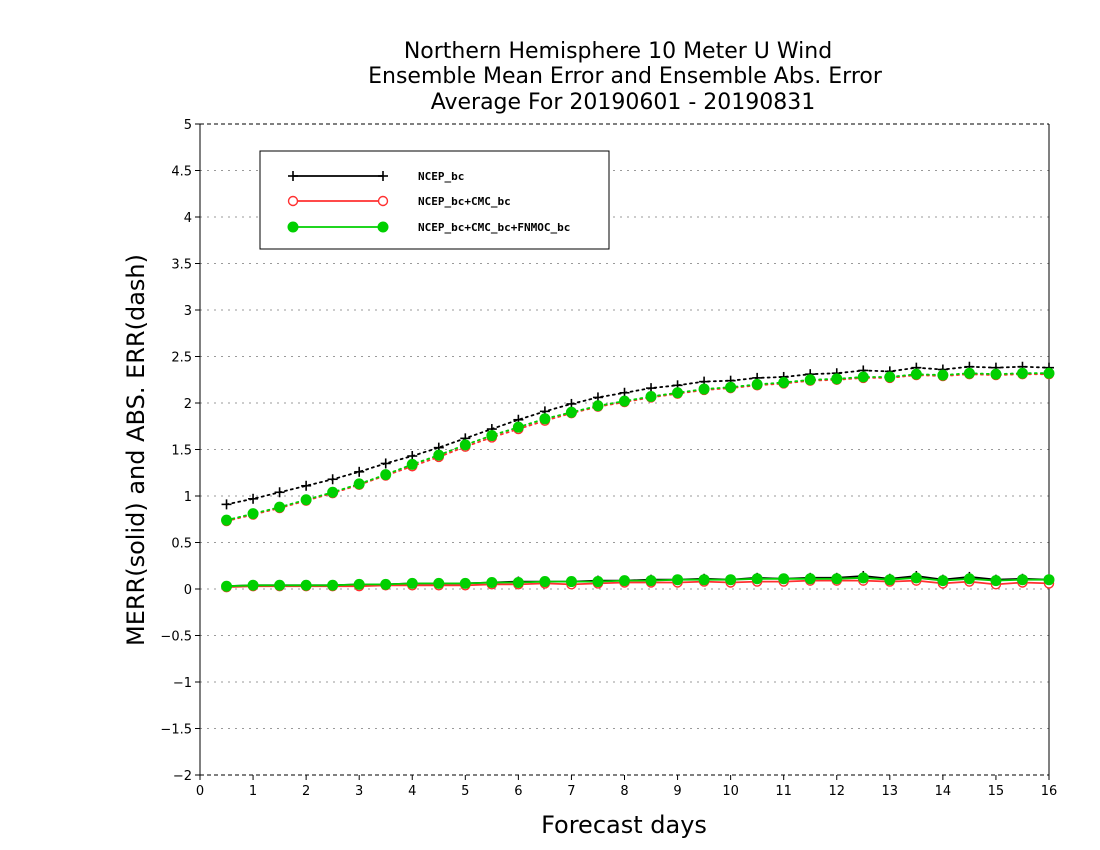  I want to click on series-abs-err-line-ncep-bc-cmc-bc, so click(637, 447).